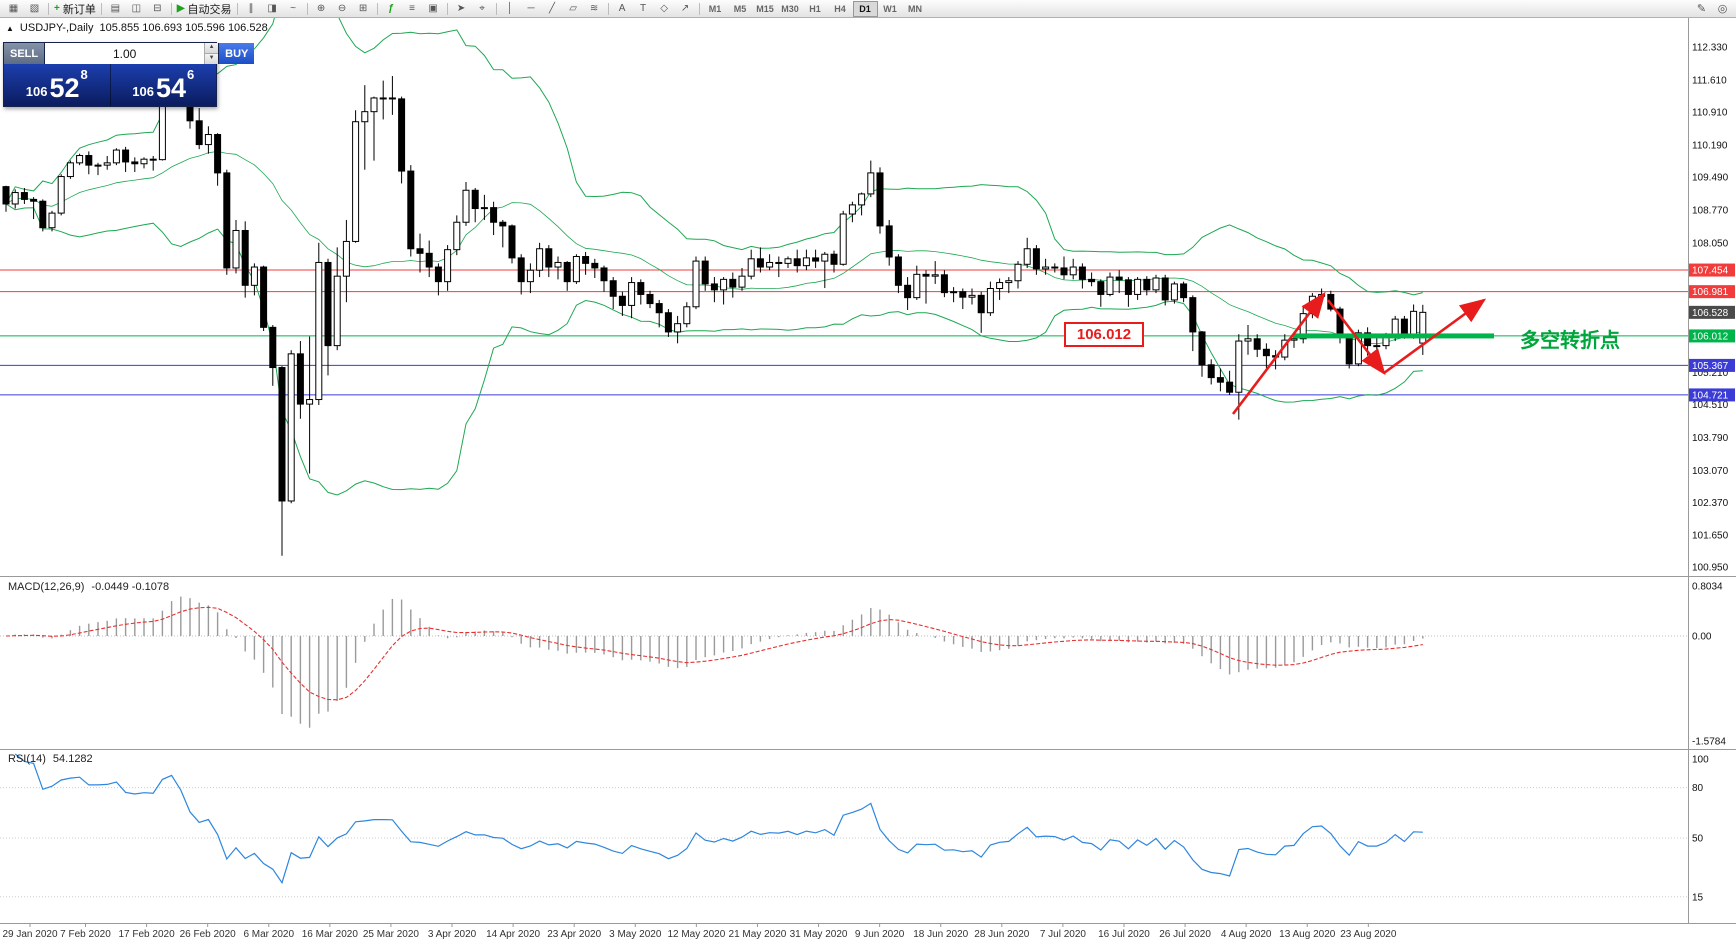 The width and height of the screenshot is (1736, 941). I want to click on text-icon: A, so click(622, 8).